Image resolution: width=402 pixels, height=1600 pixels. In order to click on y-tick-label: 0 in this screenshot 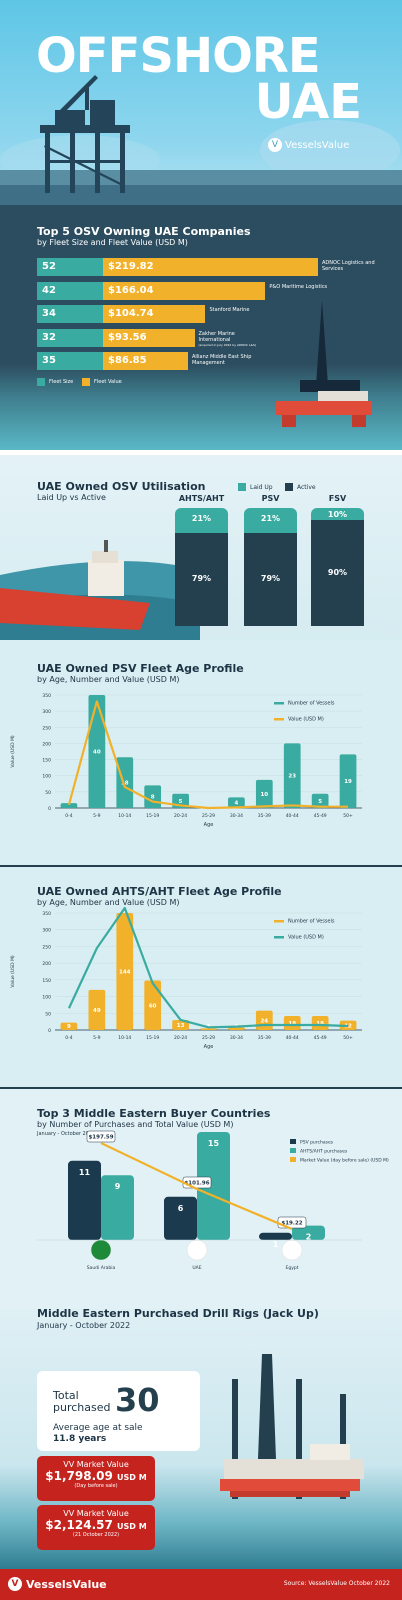, I will do `click(49, 1031)`.